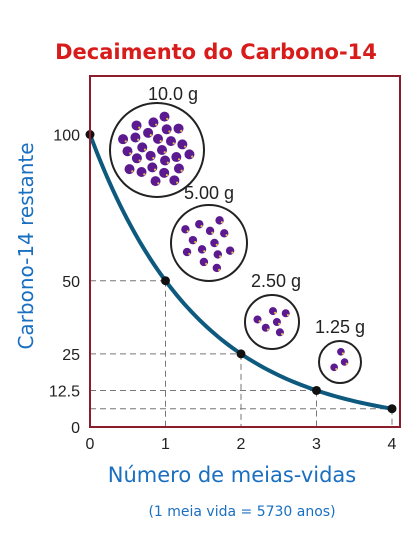 The width and height of the screenshot is (412, 535). Describe the element at coordinates (232, 475) in the screenshot. I see `x-axis-label: Número de meias-vidas` at that location.